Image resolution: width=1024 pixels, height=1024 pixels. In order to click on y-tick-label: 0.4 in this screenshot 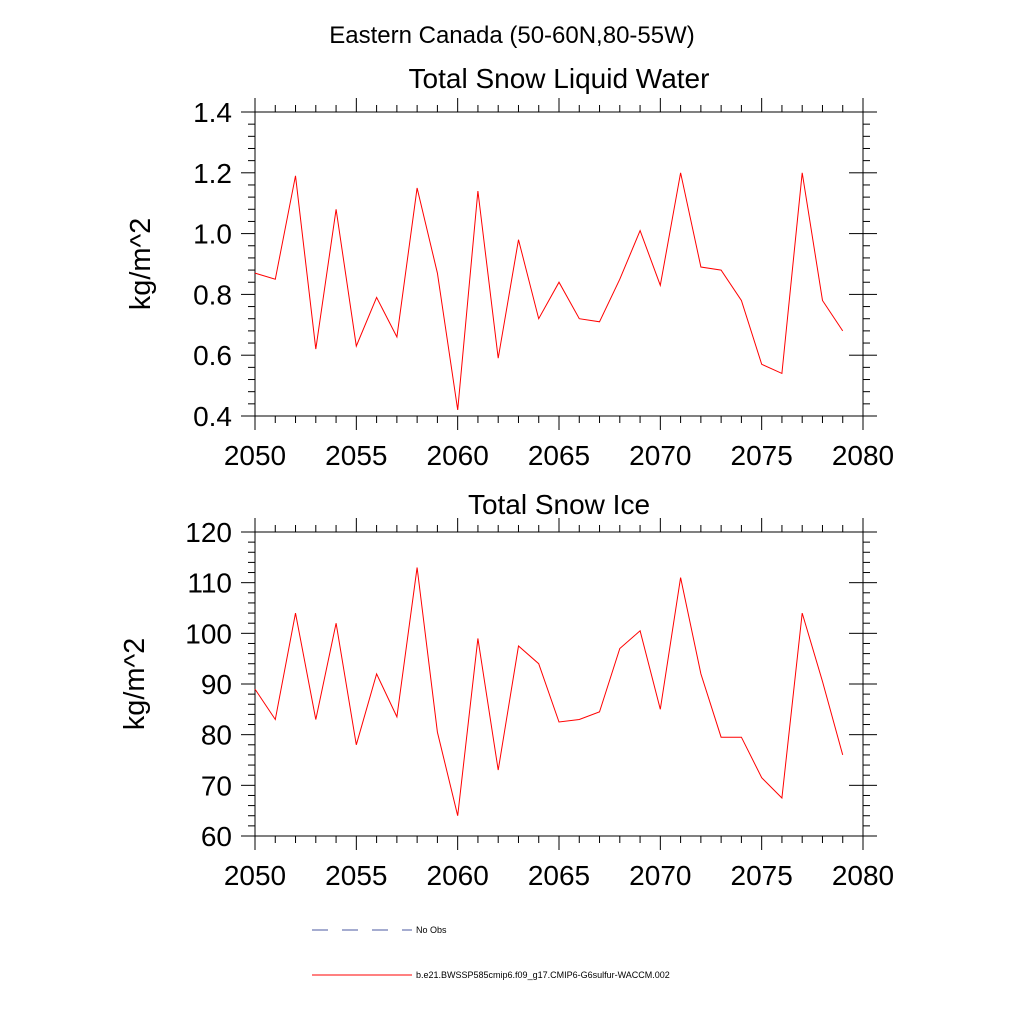, I will do `click(212, 416)`.